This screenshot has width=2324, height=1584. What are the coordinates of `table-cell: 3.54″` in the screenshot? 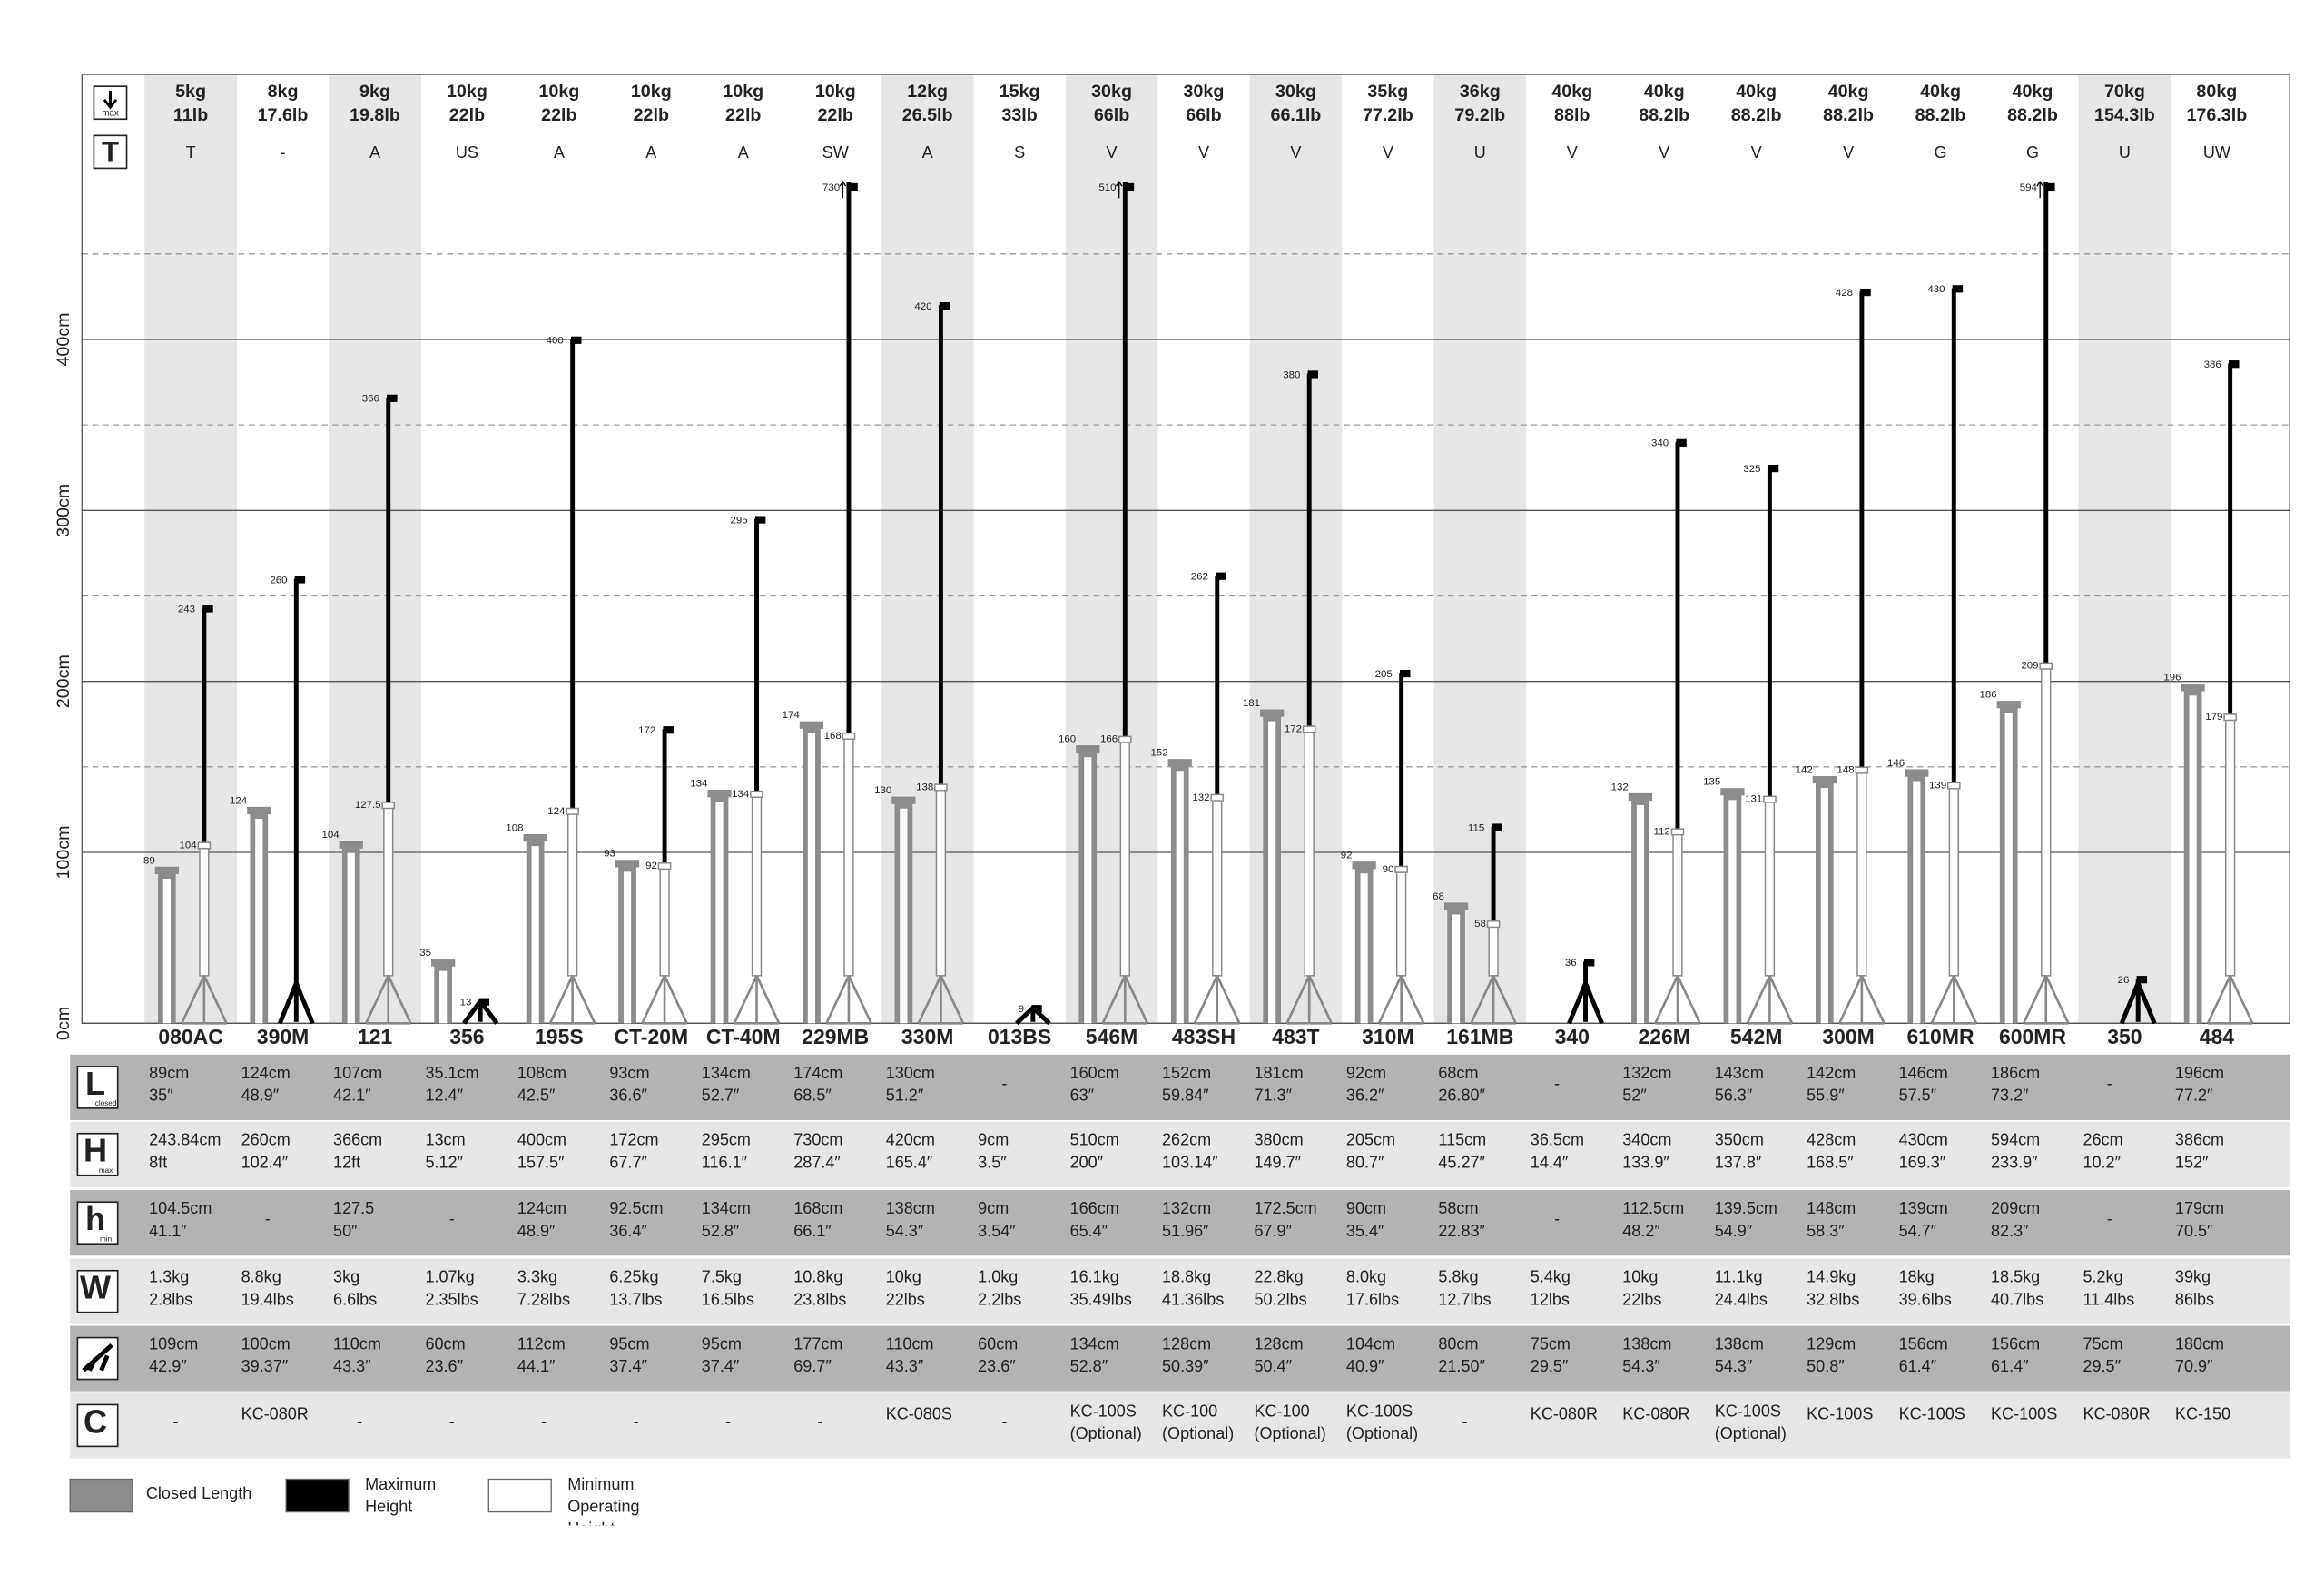 It's located at (997, 1231).